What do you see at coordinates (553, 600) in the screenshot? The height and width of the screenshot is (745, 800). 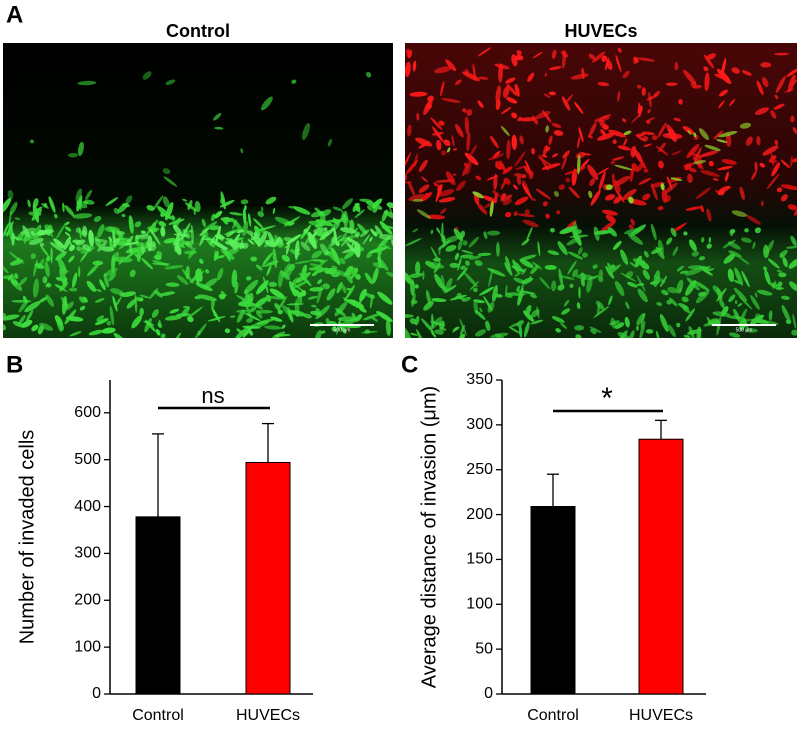 I see `bar` at bounding box center [553, 600].